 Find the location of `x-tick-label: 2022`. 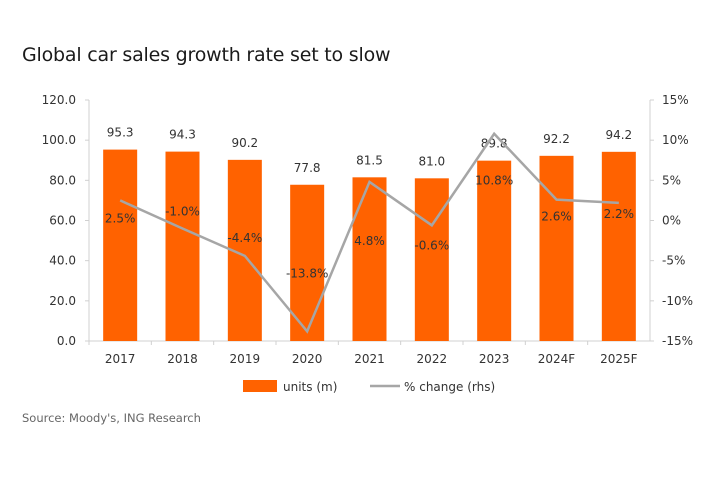

x-tick-label: 2022 is located at coordinates (432, 359).